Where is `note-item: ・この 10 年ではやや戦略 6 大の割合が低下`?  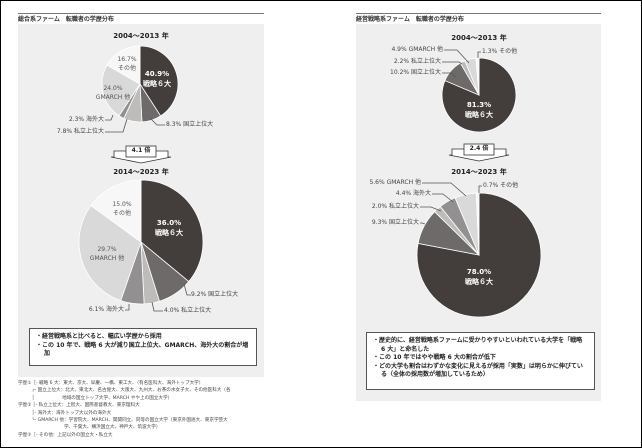 note-item: ・この 10 年ではやや戦略 6 大の割合が低下 is located at coordinates (434, 357).